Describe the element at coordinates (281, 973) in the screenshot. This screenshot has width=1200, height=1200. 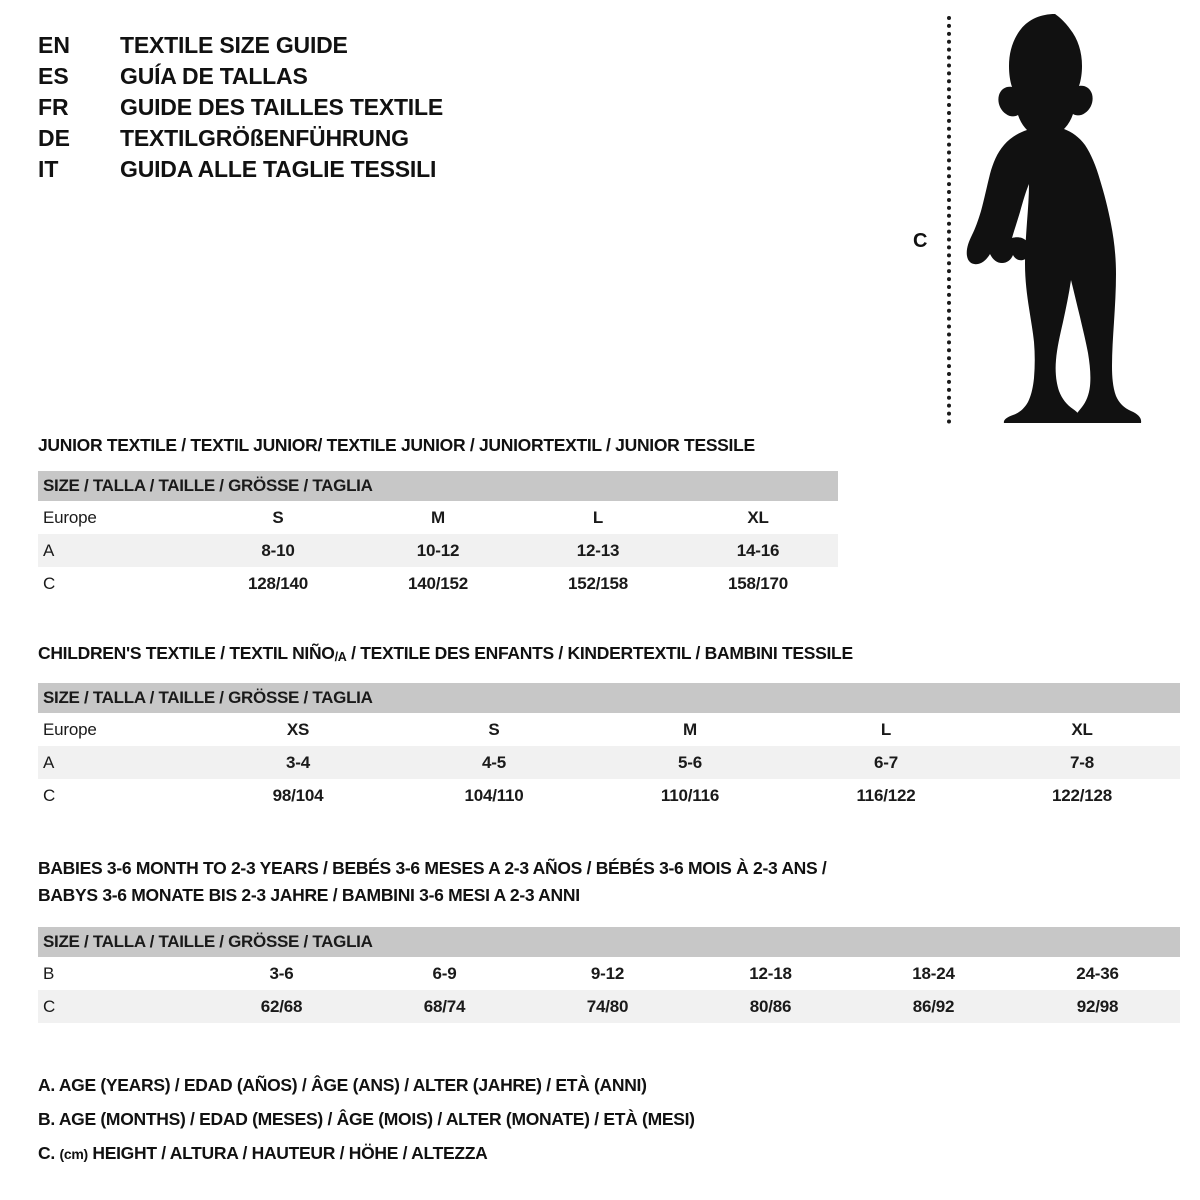
I see `babies-row-b-value-0: 3-6` at that location.